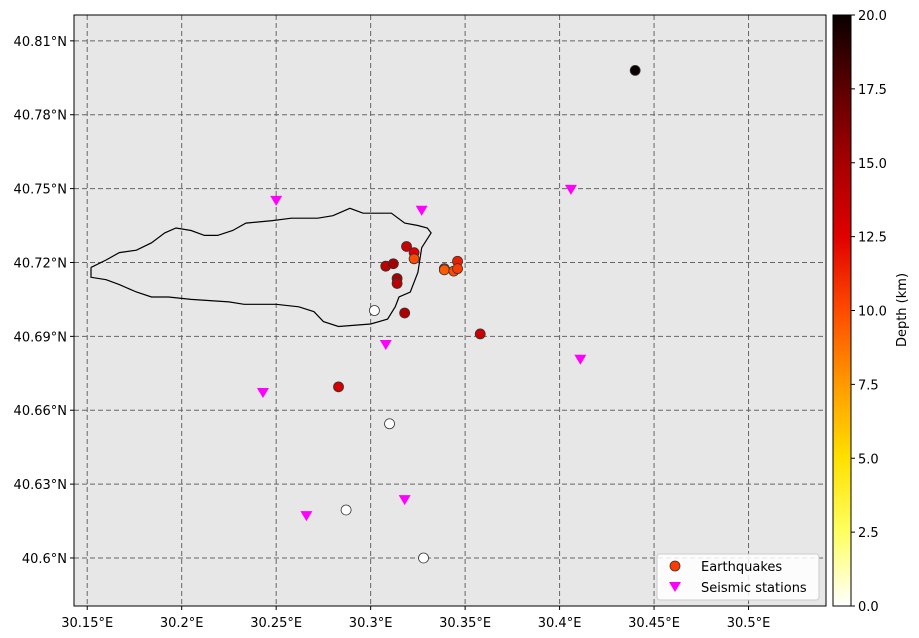 The image size is (919, 638). I want to click on colorbar-tick-label: 10.0, so click(872, 312).